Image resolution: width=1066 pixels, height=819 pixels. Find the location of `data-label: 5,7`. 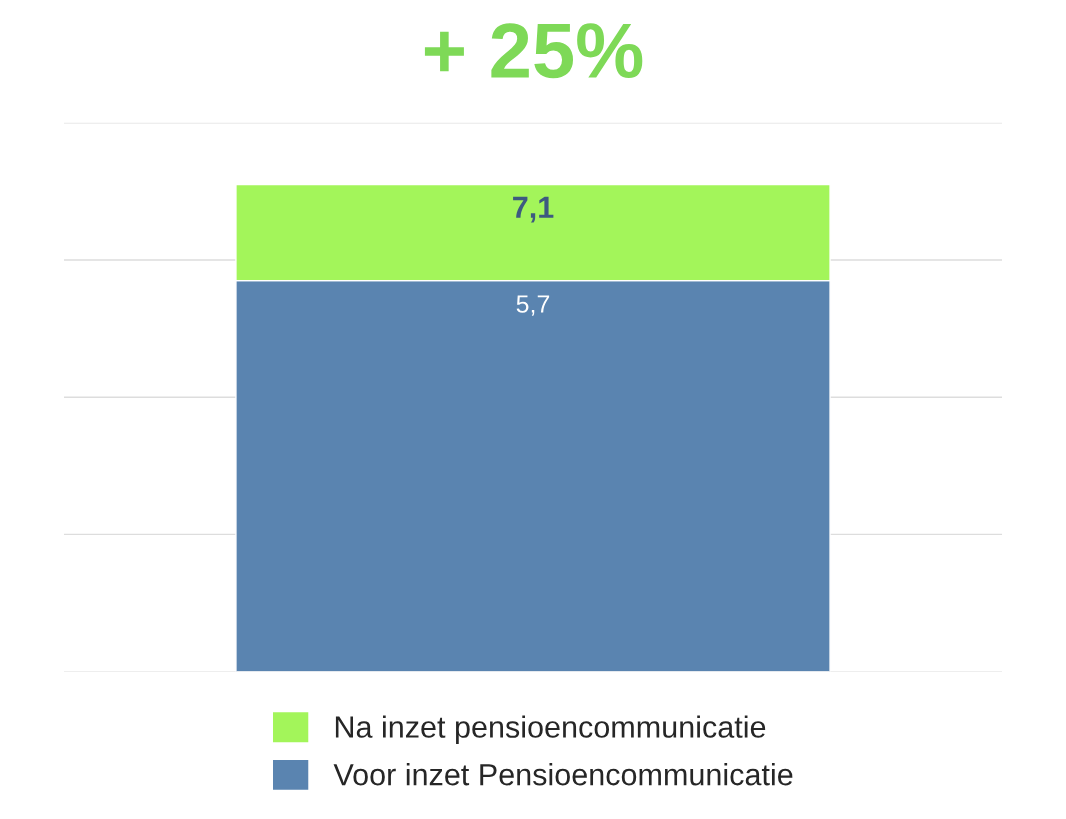

data-label: 5,7 is located at coordinates (533, 305).